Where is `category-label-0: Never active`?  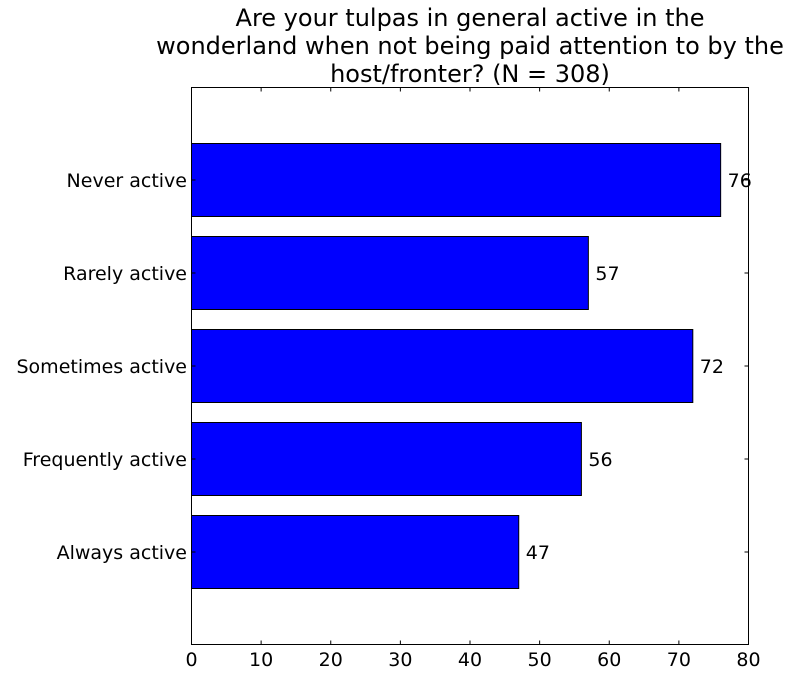
category-label-0: Never active is located at coordinates (127, 181).